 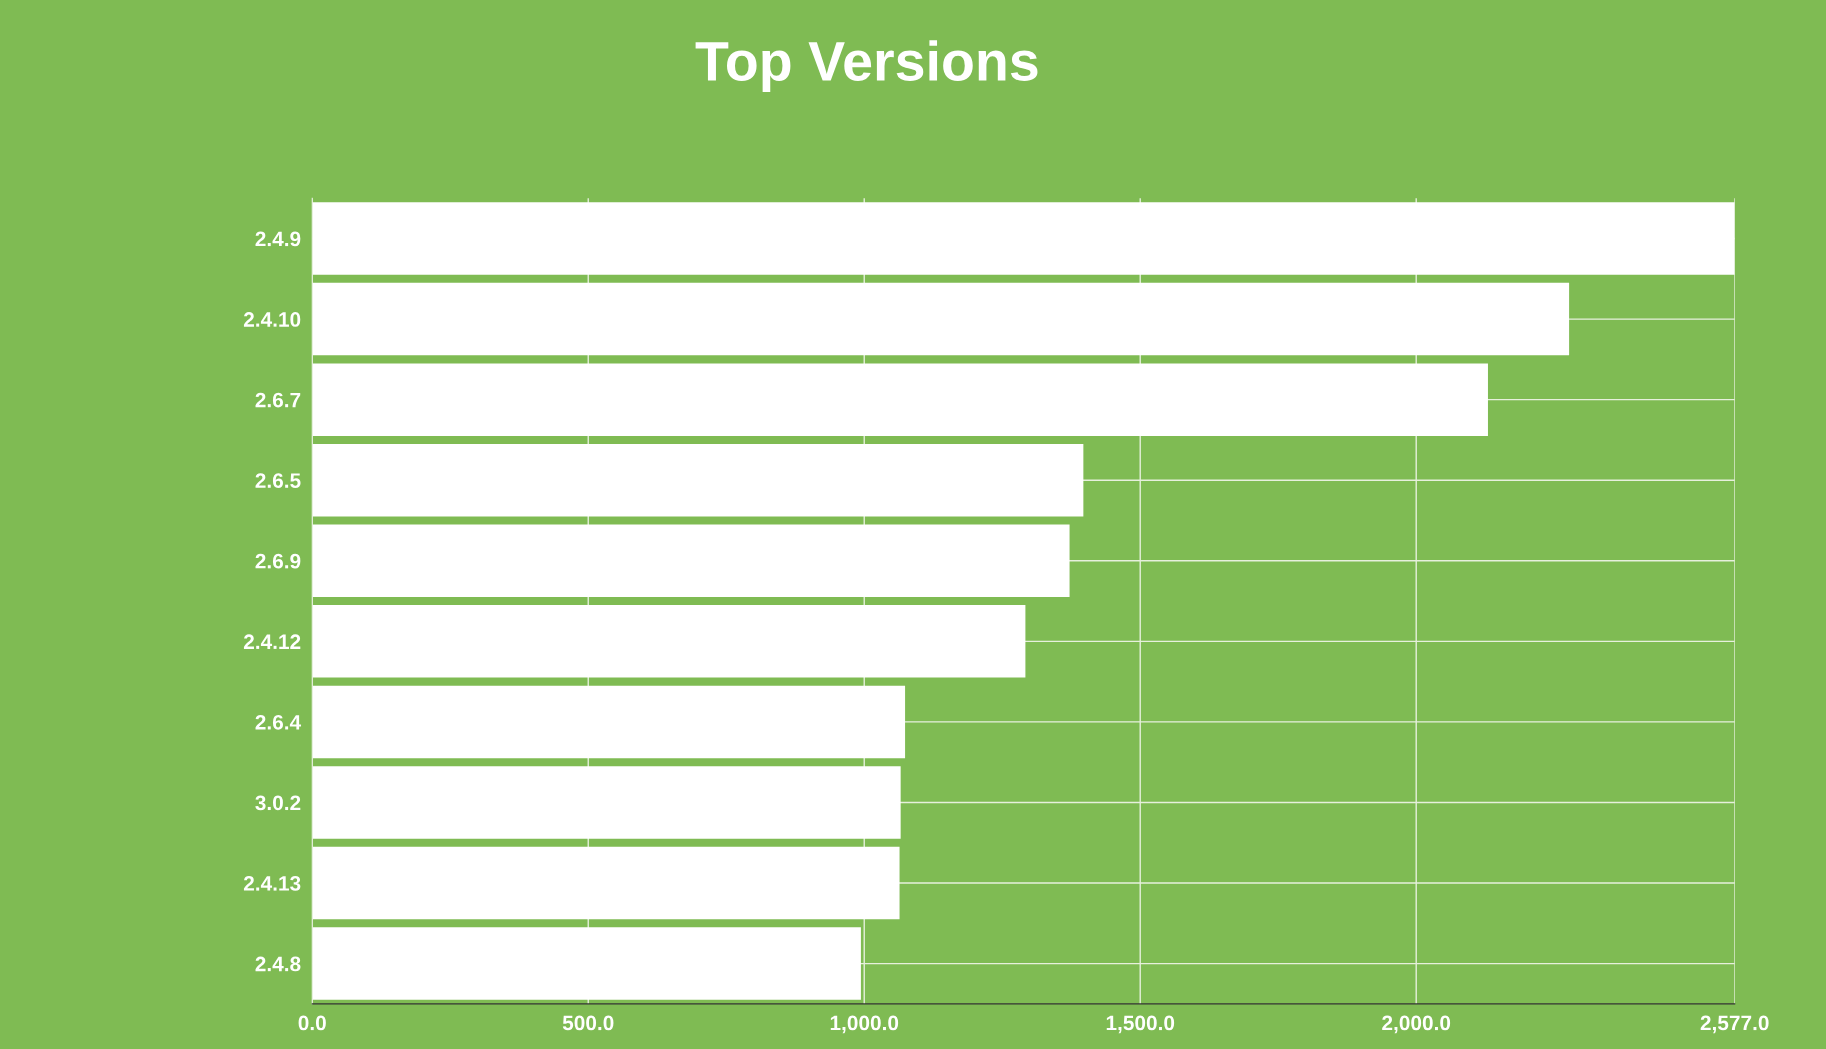 I want to click on chart-title: Top Versions, so click(x=866, y=66).